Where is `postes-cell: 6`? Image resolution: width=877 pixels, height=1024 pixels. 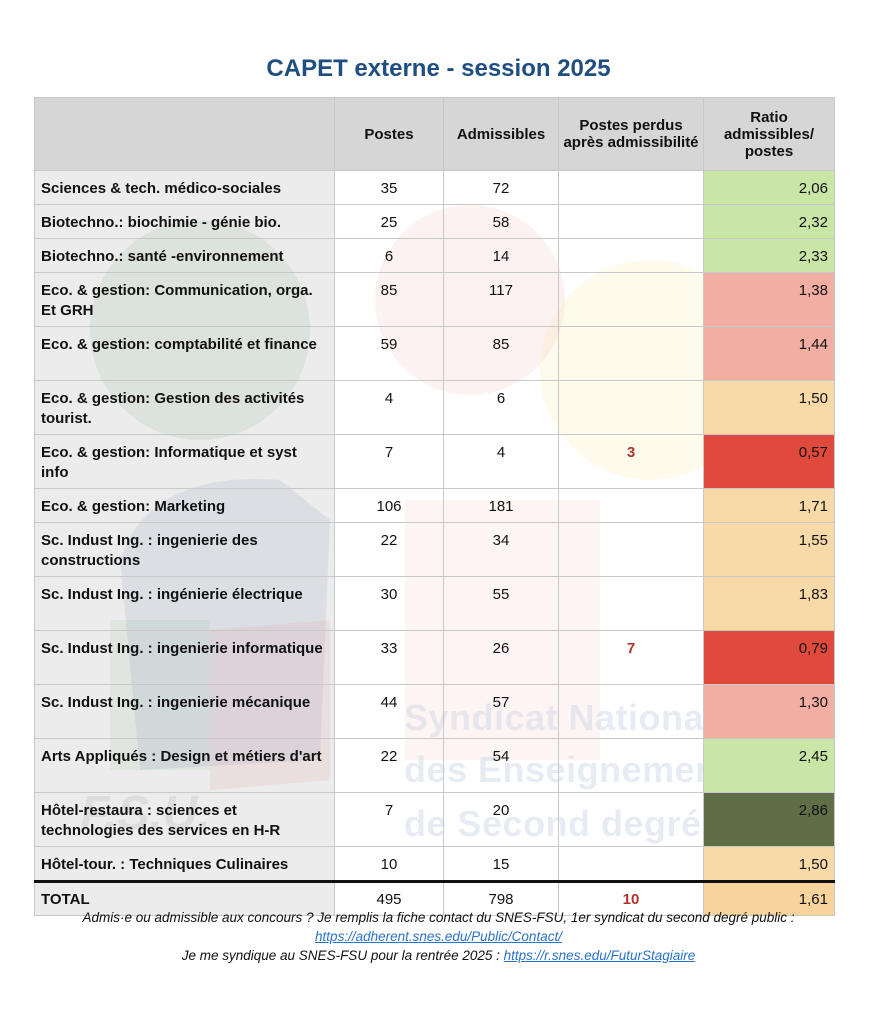
postes-cell: 6 is located at coordinates (389, 255).